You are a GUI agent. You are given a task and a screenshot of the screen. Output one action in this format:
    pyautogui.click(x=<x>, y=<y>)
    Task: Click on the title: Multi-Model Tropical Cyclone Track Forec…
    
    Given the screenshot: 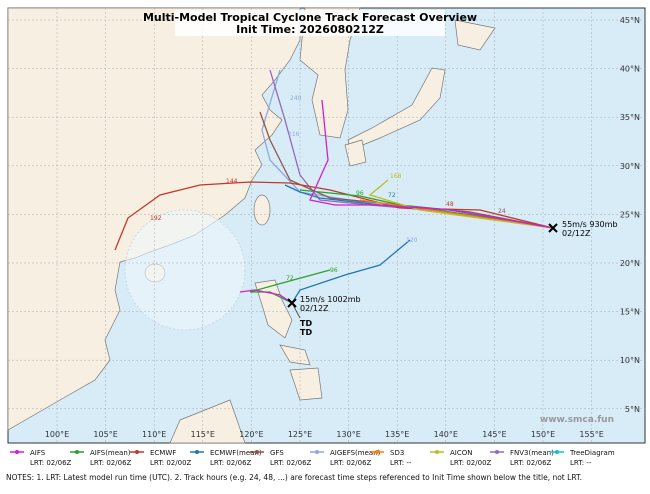 What is the action you would take?
    pyautogui.click(x=310, y=17)
    